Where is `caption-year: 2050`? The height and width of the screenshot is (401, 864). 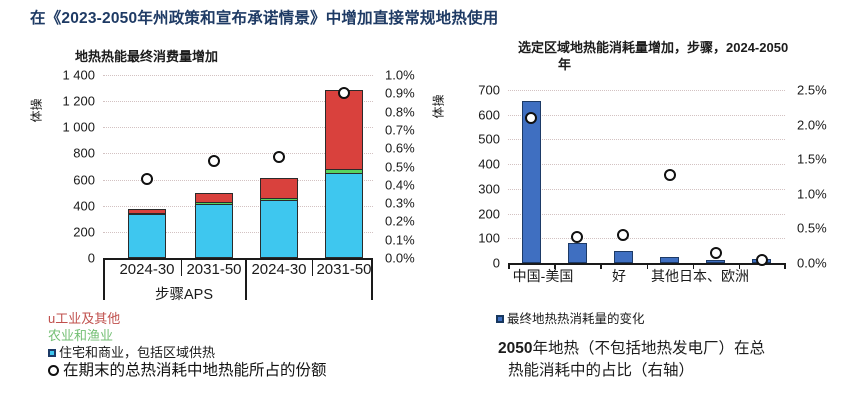 caption-year: 2050 is located at coordinates (515, 348).